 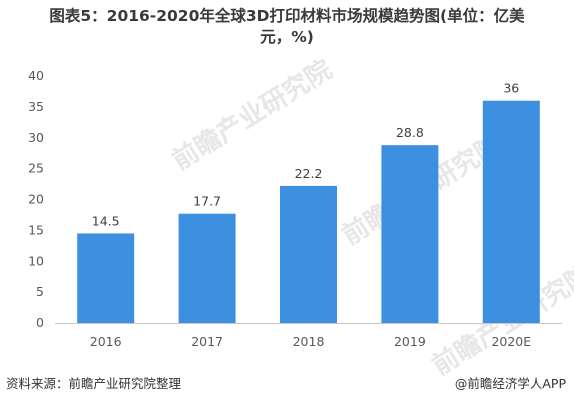 What do you see at coordinates (106, 220) in the screenshot?
I see `bar-value-label: 14.5` at bounding box center [106, 220].